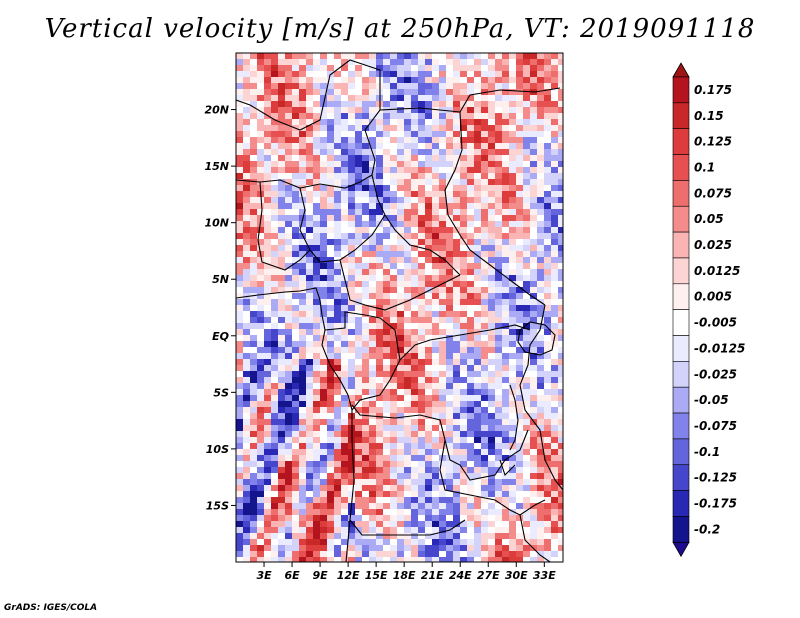  I want to click on colorbar-label: -0.2, so click(707, 529).